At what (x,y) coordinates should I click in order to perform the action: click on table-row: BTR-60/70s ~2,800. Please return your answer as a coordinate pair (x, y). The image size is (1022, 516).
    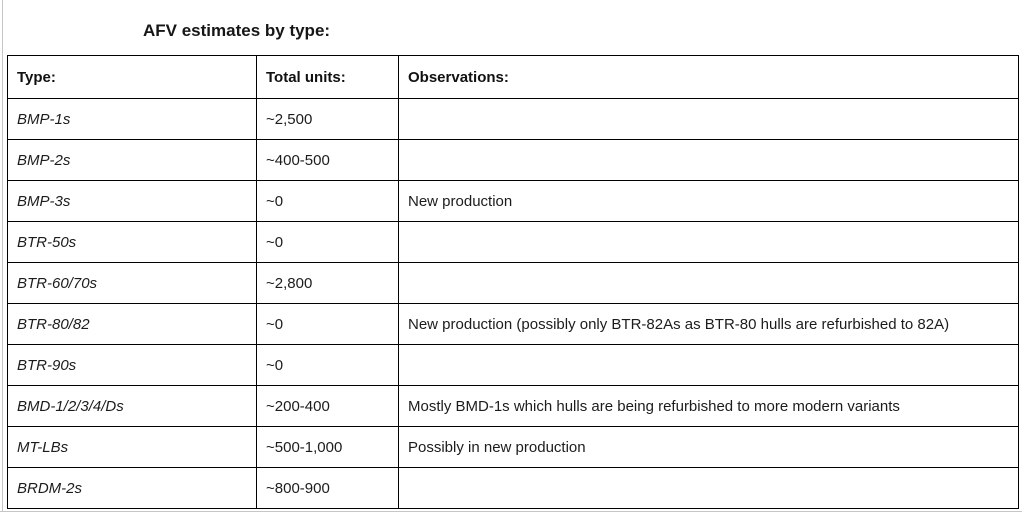
    Looking at the image, I should click on (513, 283).